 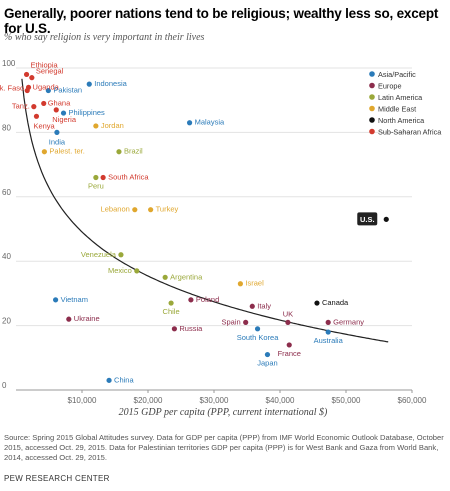 I want to click on y-tick-label: 100, so click(x=9, y=63).